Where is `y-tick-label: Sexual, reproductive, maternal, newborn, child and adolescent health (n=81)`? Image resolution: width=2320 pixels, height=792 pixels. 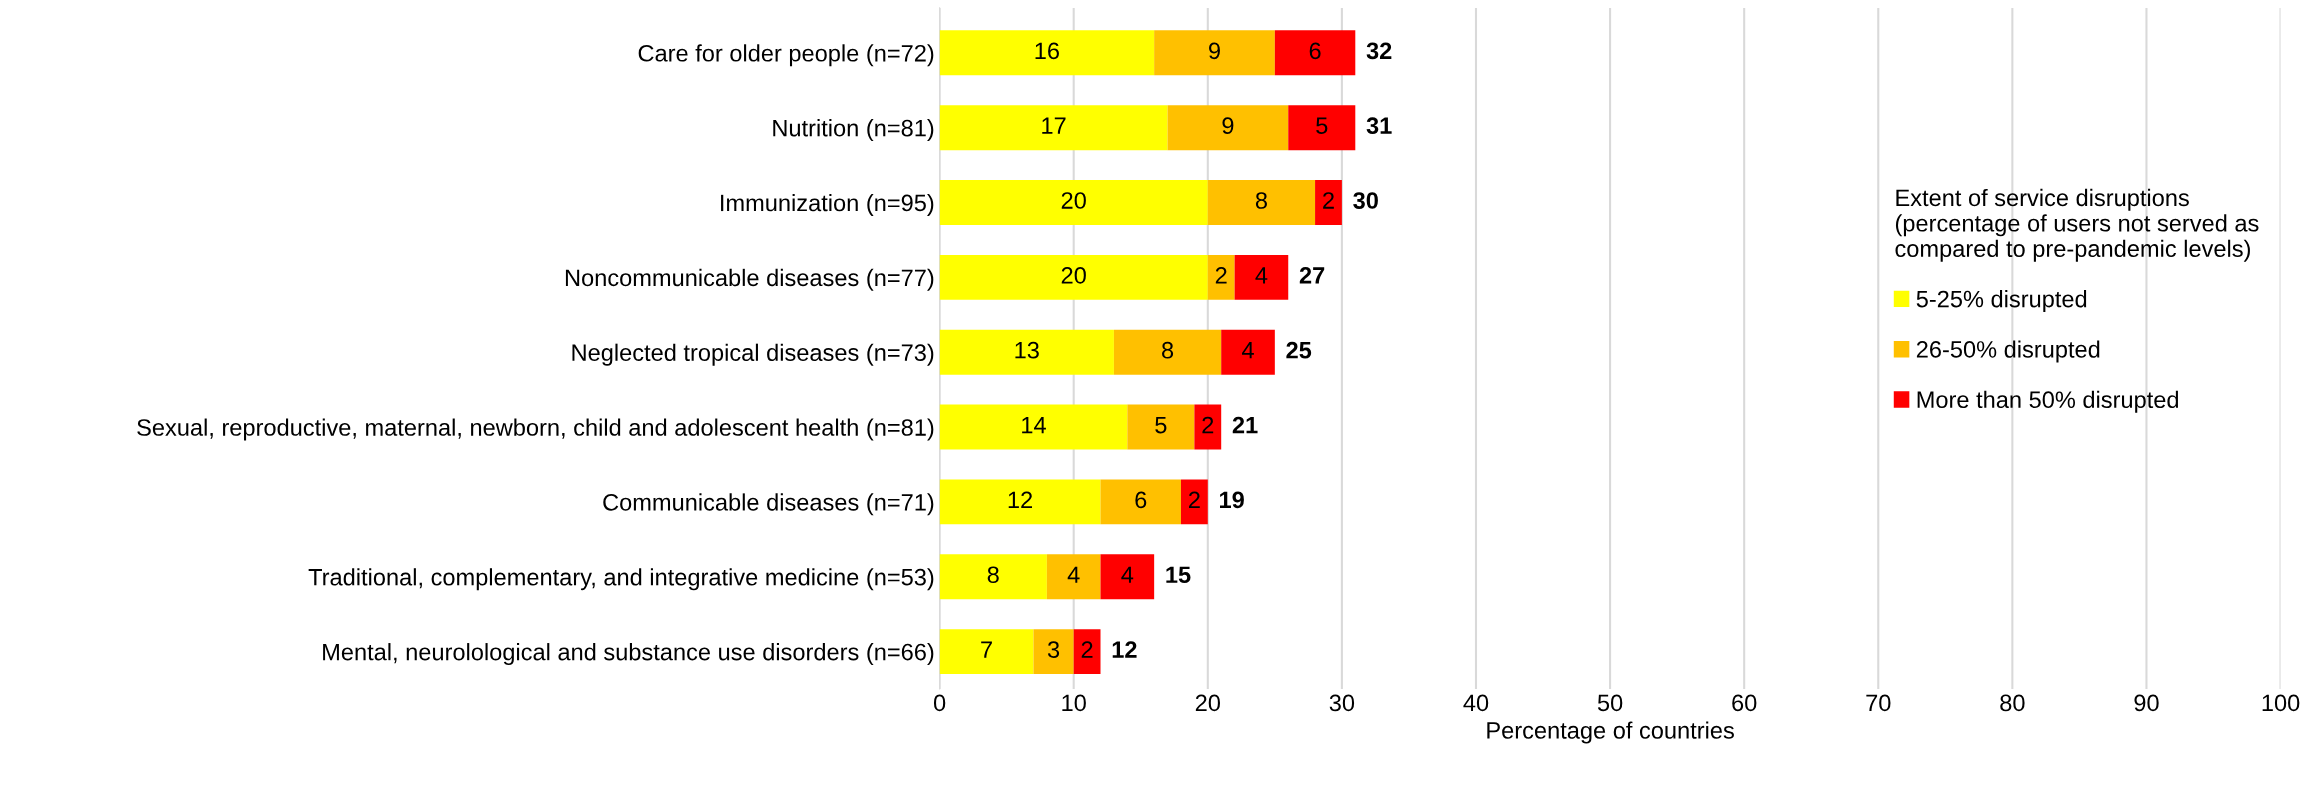 y-tick-label: Sexual, reproductive, maternal, newborn, child and adolescent health (n=81) is located at coordinates (535, 429).